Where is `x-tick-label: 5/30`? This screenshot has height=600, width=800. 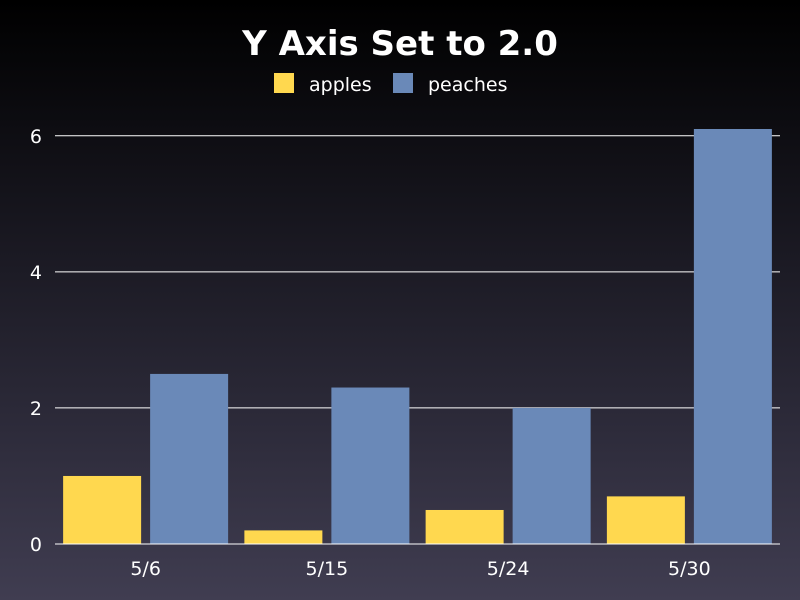 x-tick-label: 5/30 is located at coordinates (689, 569).